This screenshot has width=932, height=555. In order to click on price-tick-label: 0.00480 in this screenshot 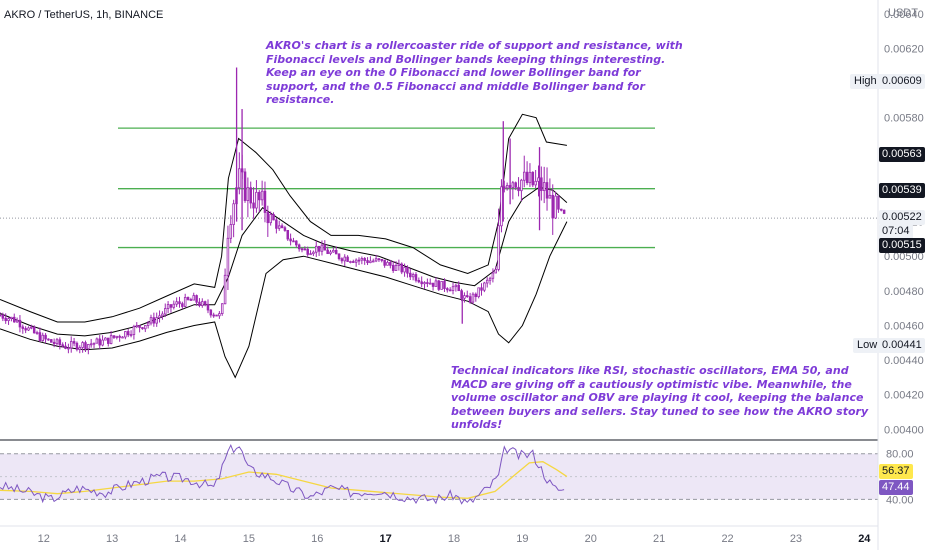, I will do `click(904, 292)`.